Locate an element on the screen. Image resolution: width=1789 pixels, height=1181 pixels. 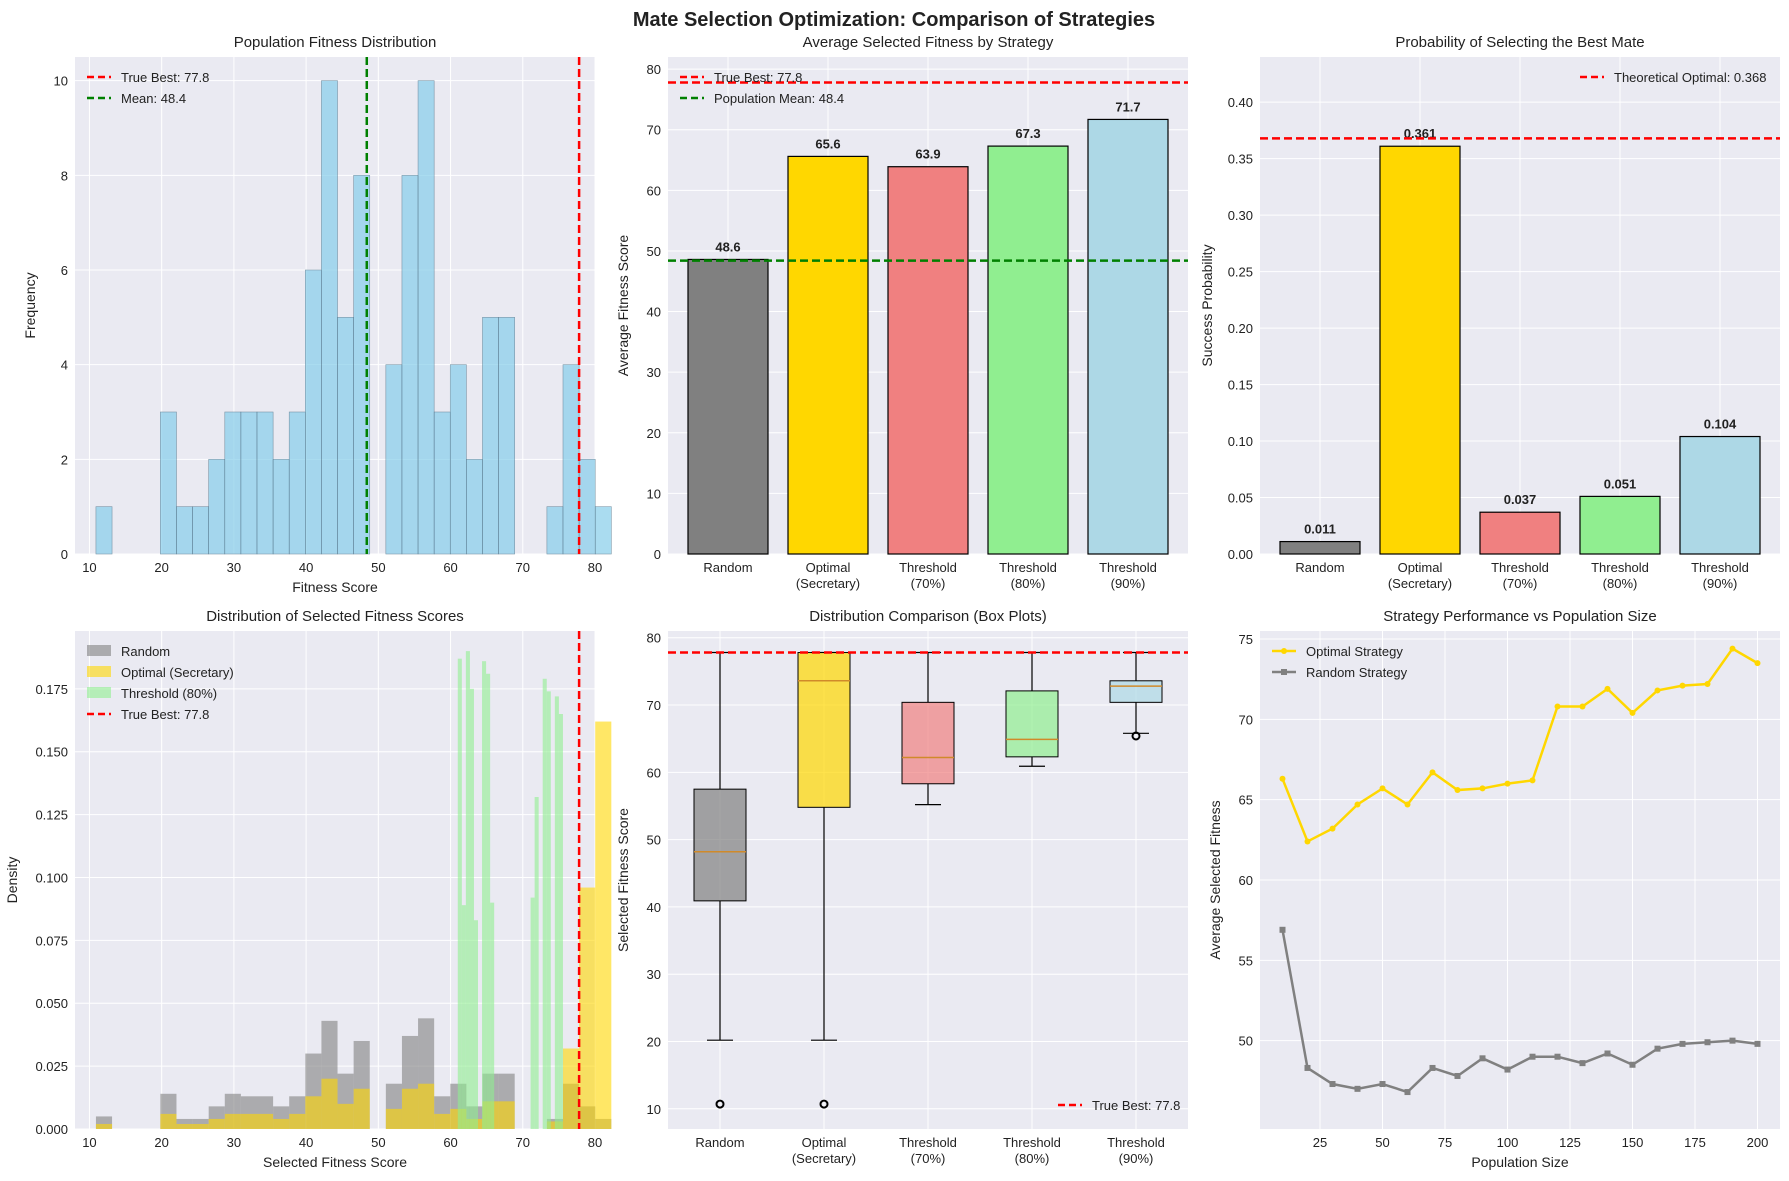
chart-title: Probability of Selecting the Best Mate is located at coordinates (1519, 42).